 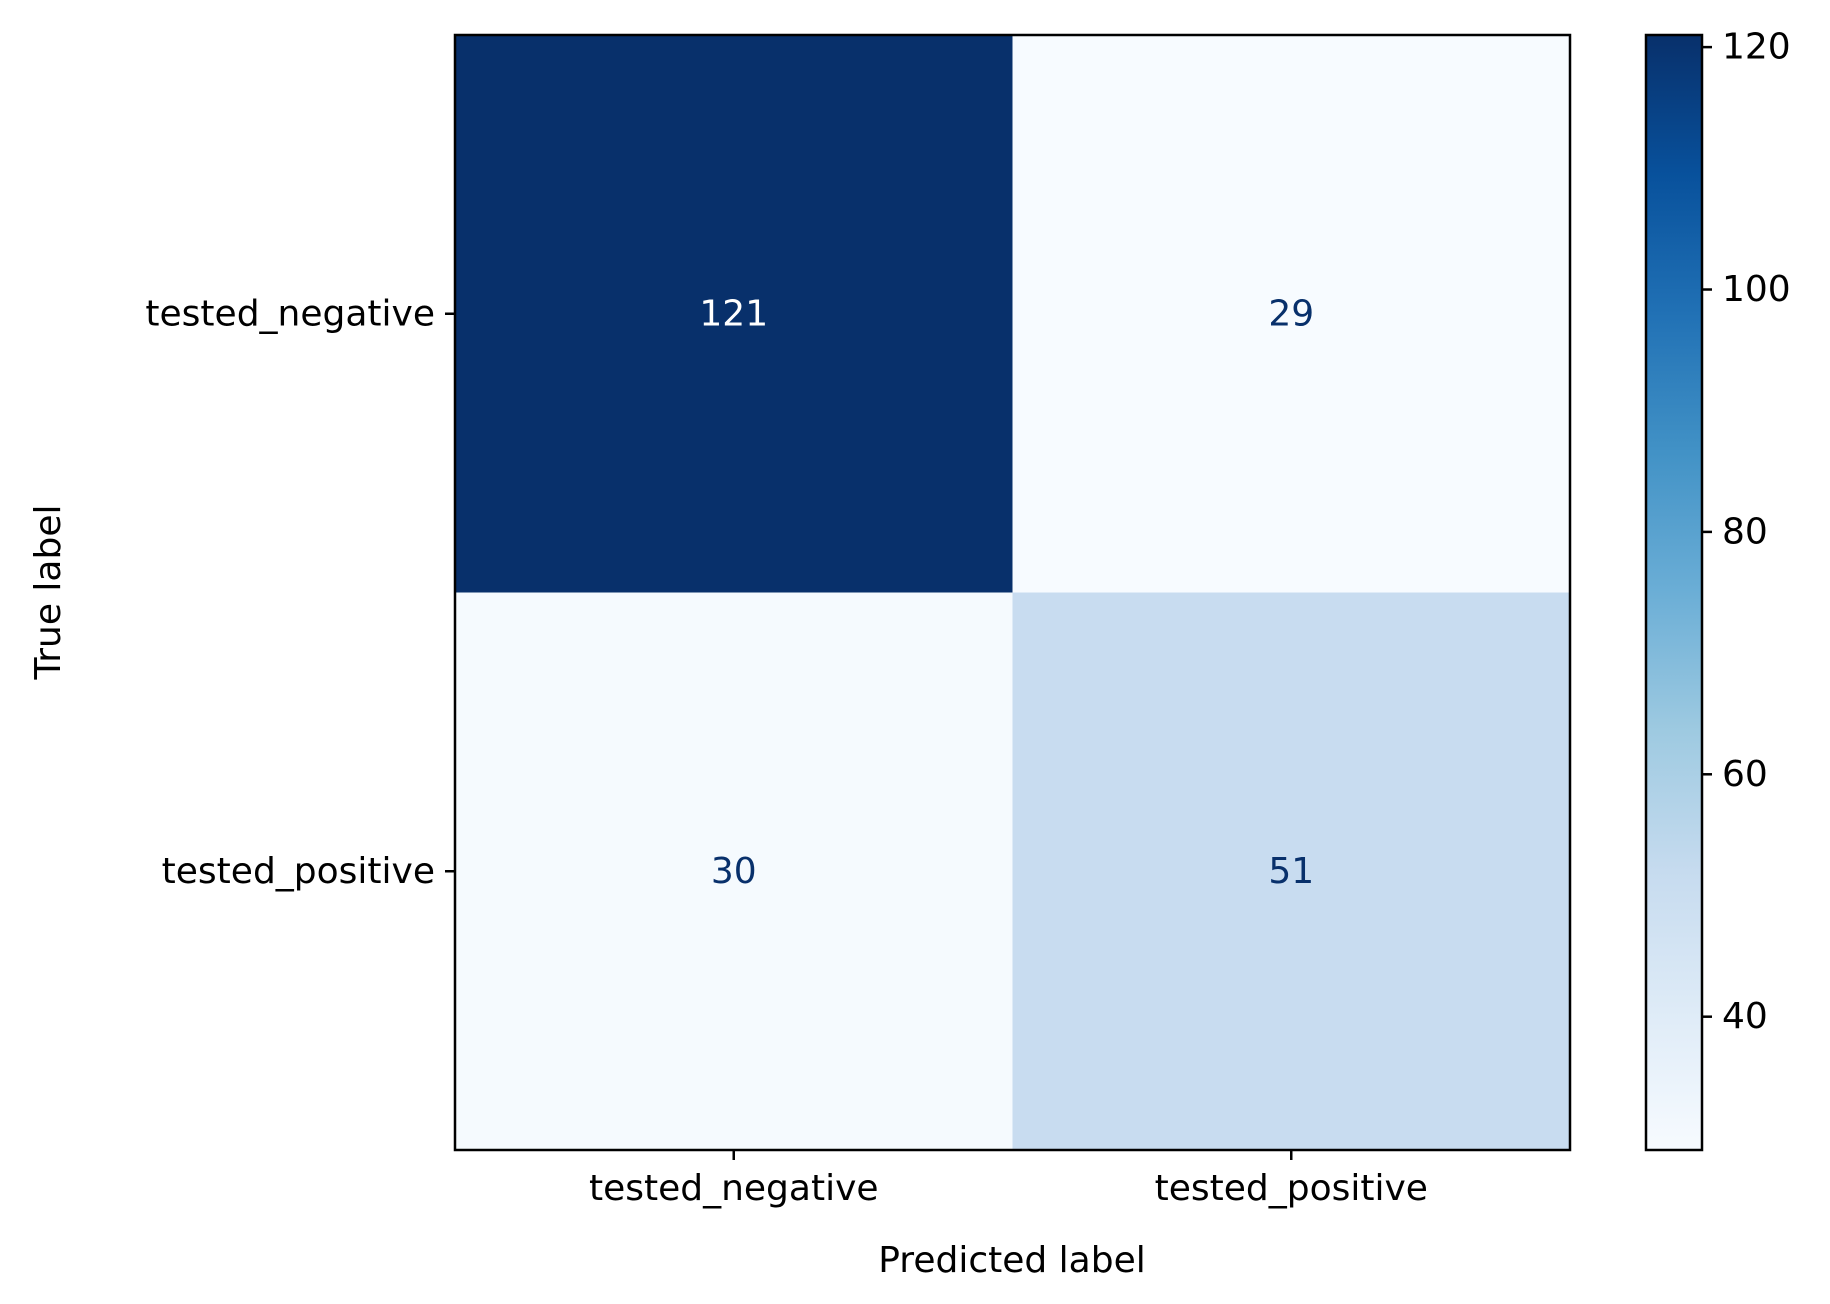 I want to click on cell-value-label: 29, so click(x=1291, y=313).